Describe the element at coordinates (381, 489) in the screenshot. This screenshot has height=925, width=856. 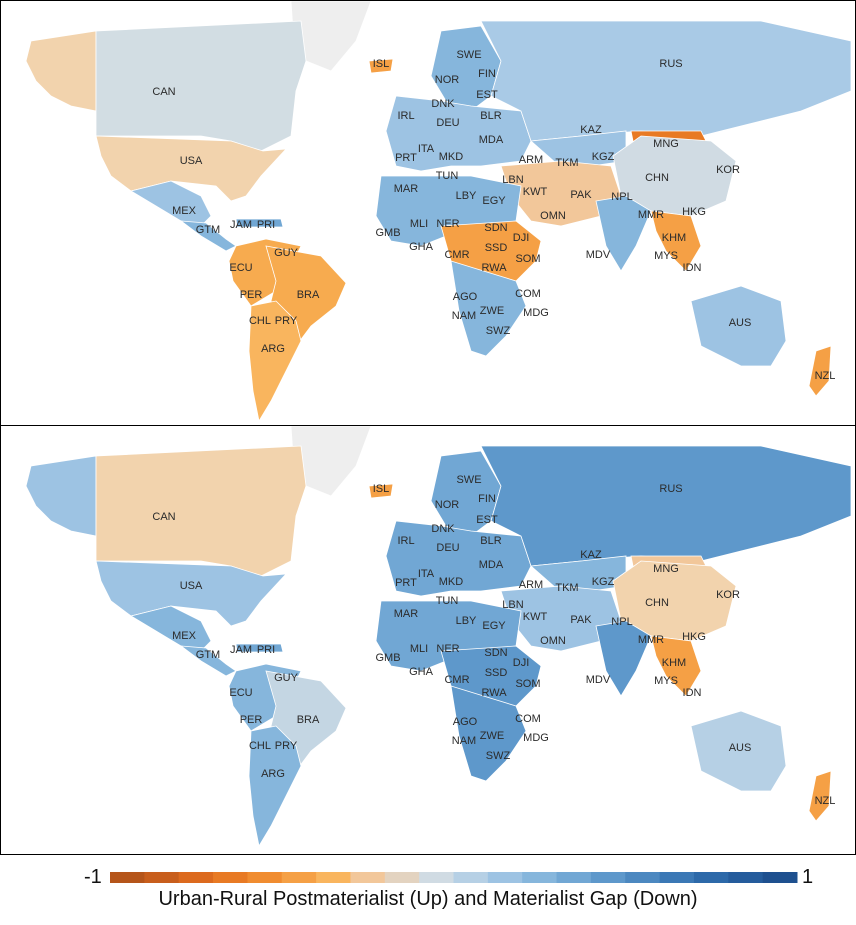
I see `country-label-isl: ISL` at that location.